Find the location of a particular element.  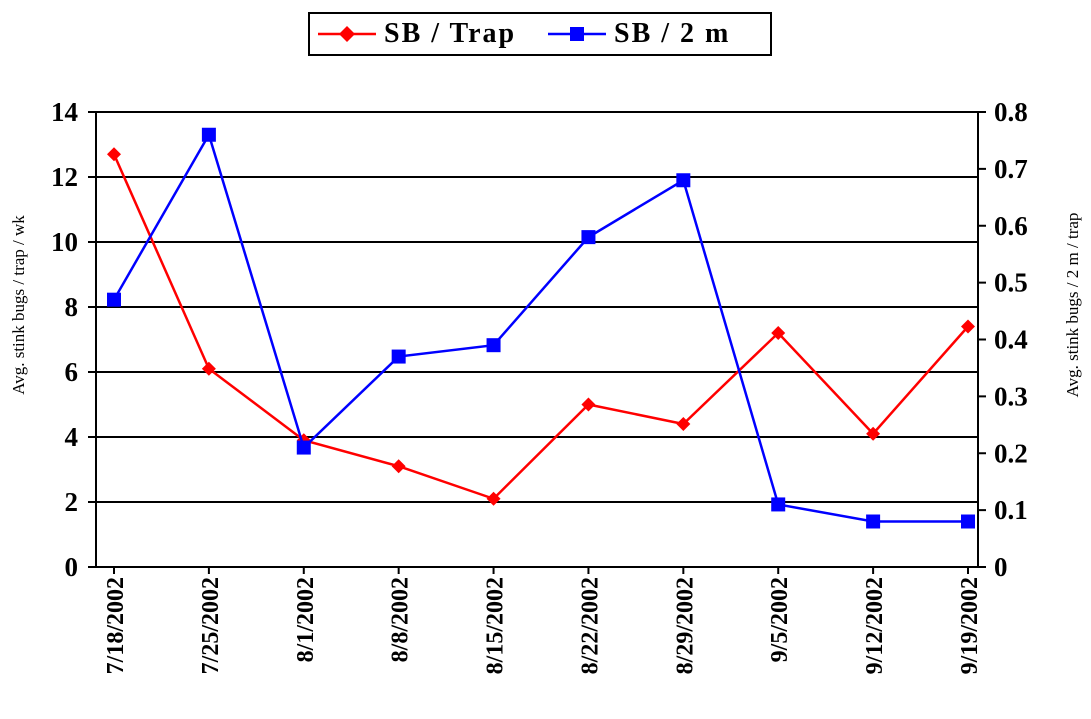

legend-label-sb-2m: SB / 2 m is located at coordinates (672, 33).